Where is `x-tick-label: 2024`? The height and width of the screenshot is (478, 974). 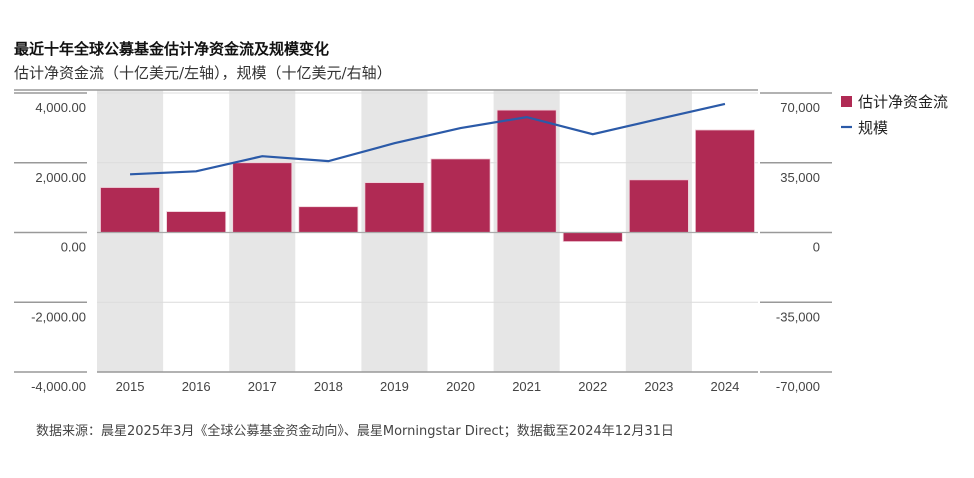 x-tick-label: 2024 is located at coordinates (724, 386).